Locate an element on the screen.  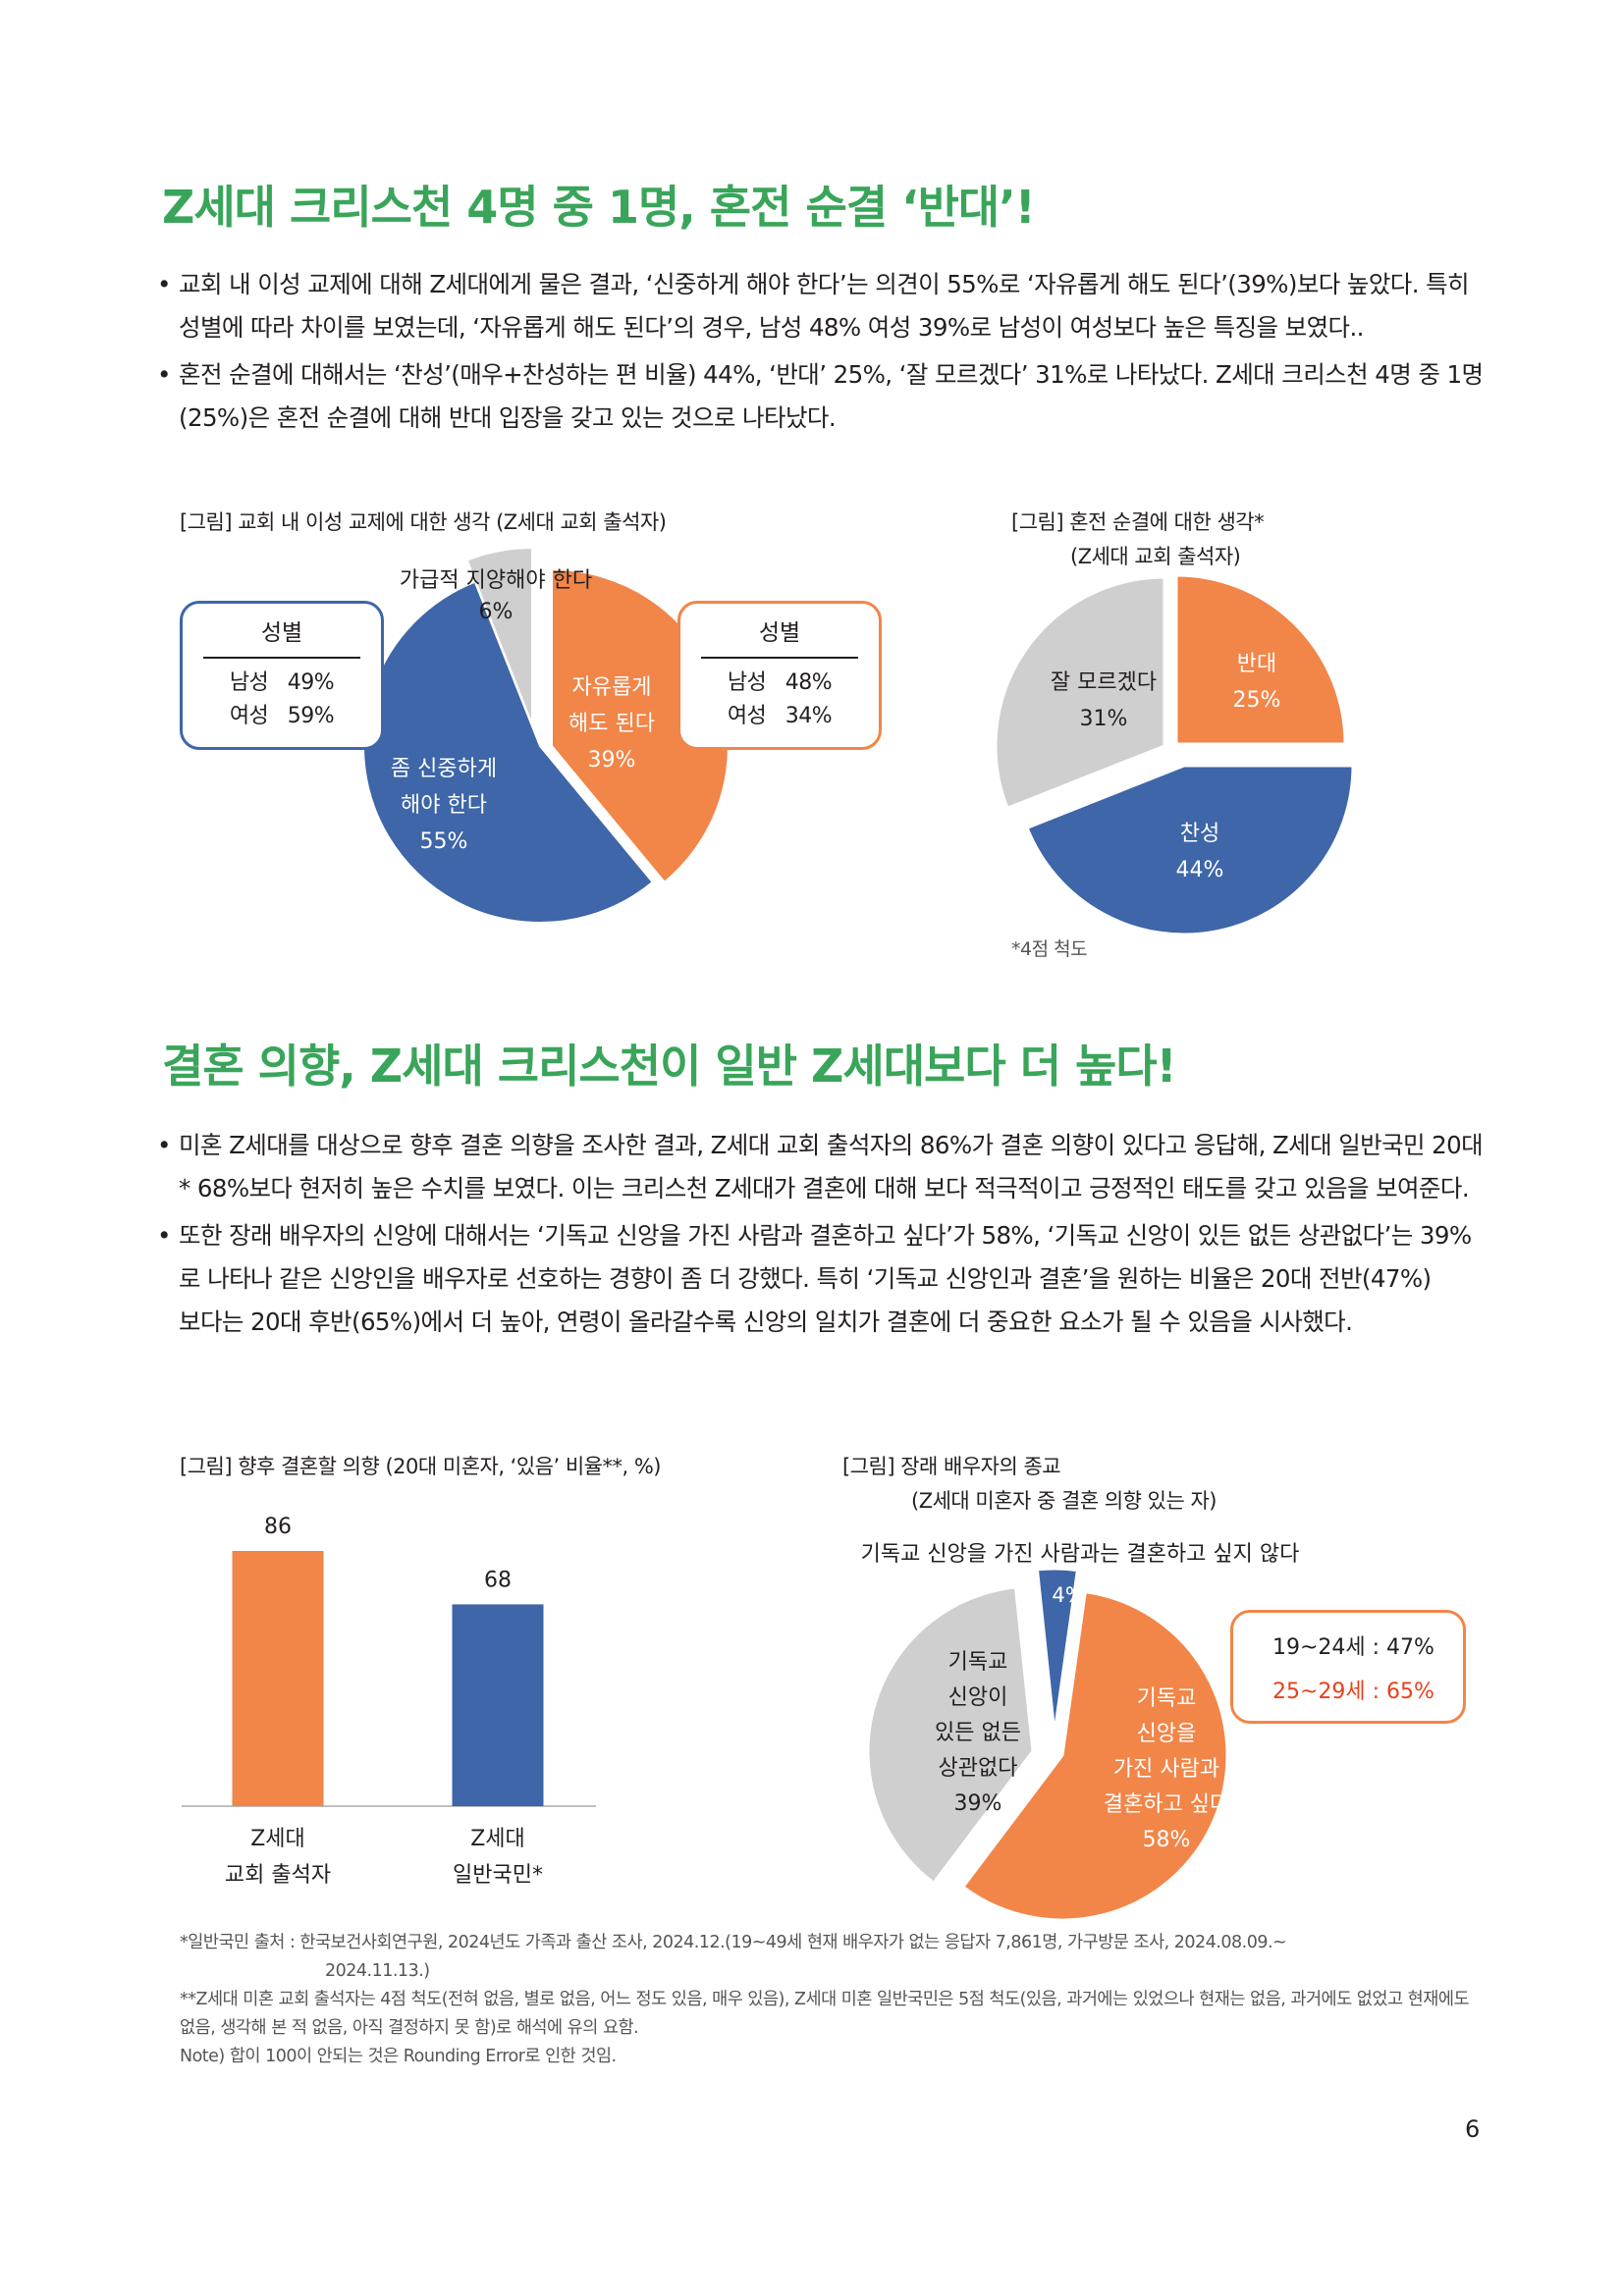
figure-caption-sub: (Z세대 미혼자 중 결혼 의향 있는 자) is located at coordinates (1064, 1501).